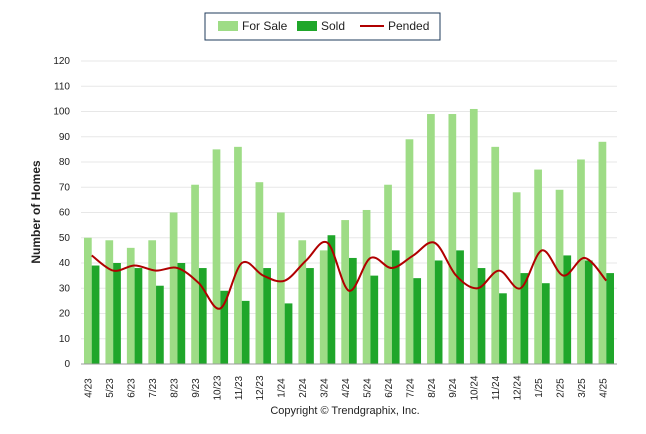 This screenshot has height=434, width=646. I want to click on x-tick-label-12-24: 12/24, so click(518, 387).